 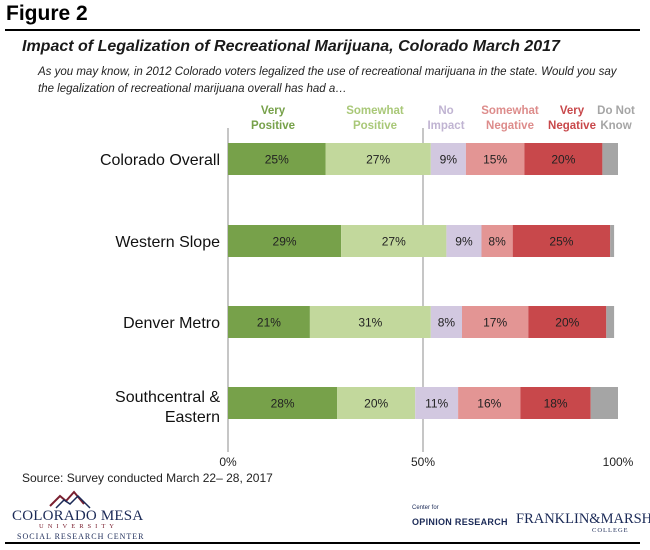 I want to click on data-label: 11%, so click(x=436, y=404).